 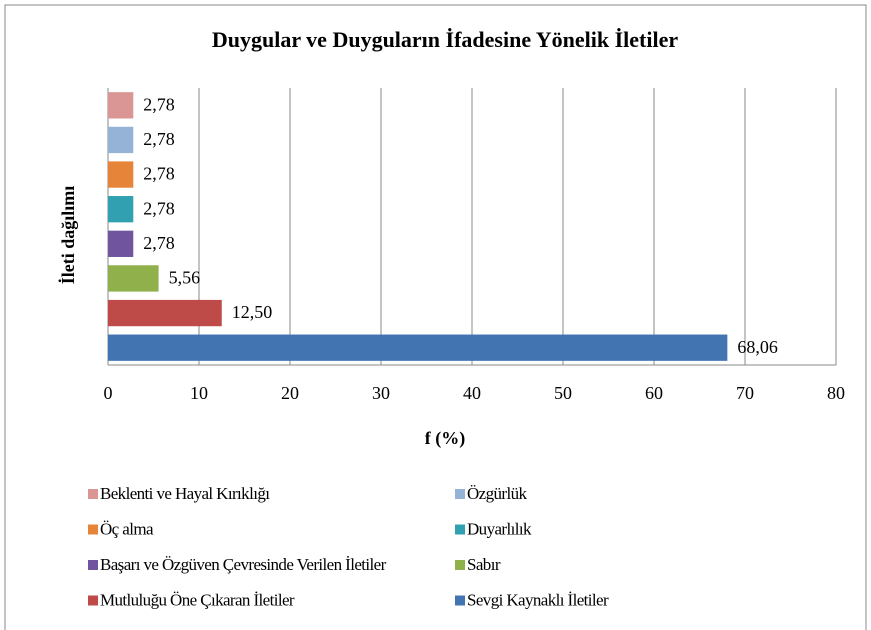 What do you see at coordinates (497, 493) in the screenshot?
I see `legend-label: Özgürlük` at bounding box center [497, 493].